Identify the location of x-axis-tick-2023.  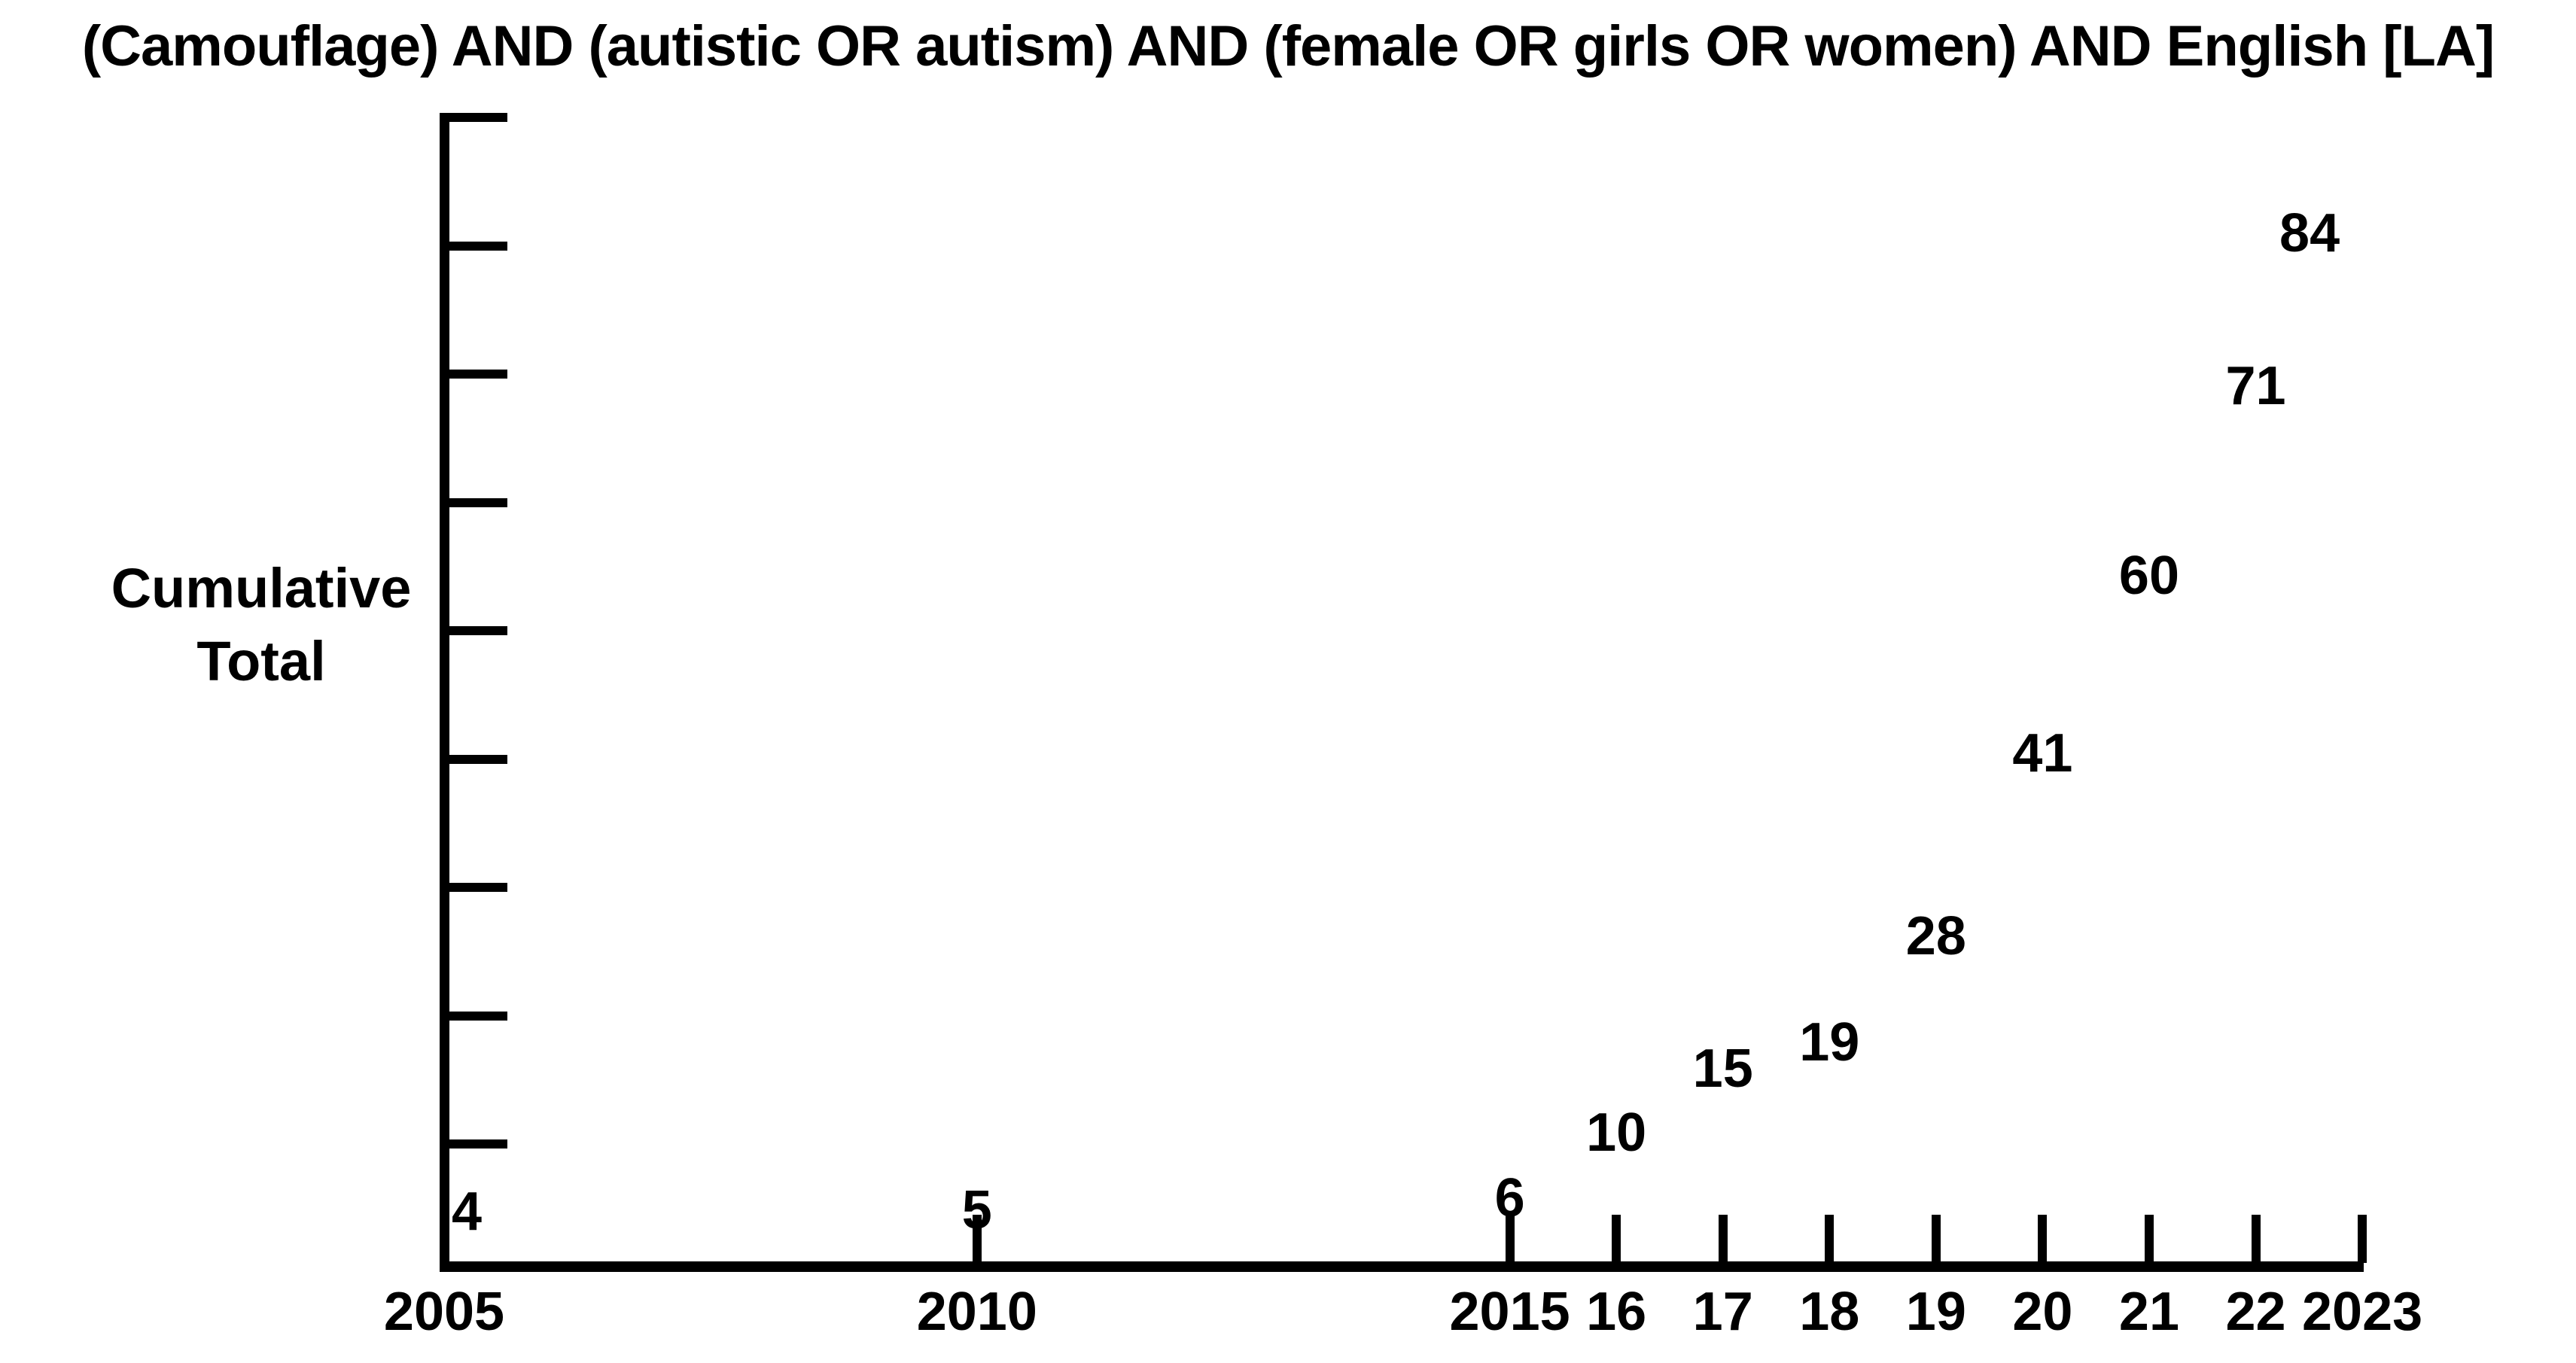
(2362, 1239).